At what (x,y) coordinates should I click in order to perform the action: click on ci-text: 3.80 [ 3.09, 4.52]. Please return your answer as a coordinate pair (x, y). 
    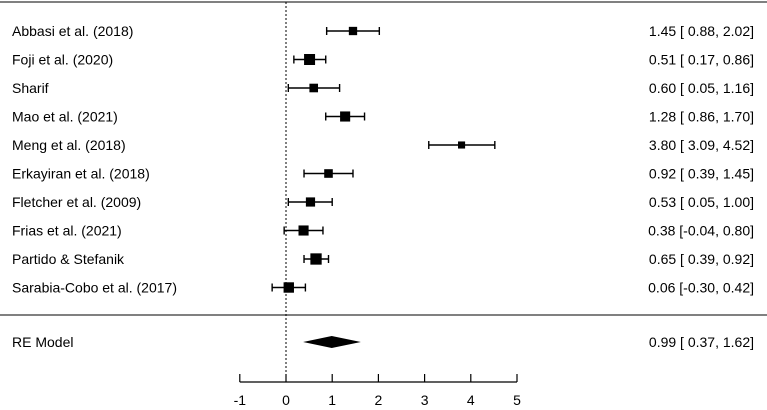
    Looking at the image, I should click on (701, 145).